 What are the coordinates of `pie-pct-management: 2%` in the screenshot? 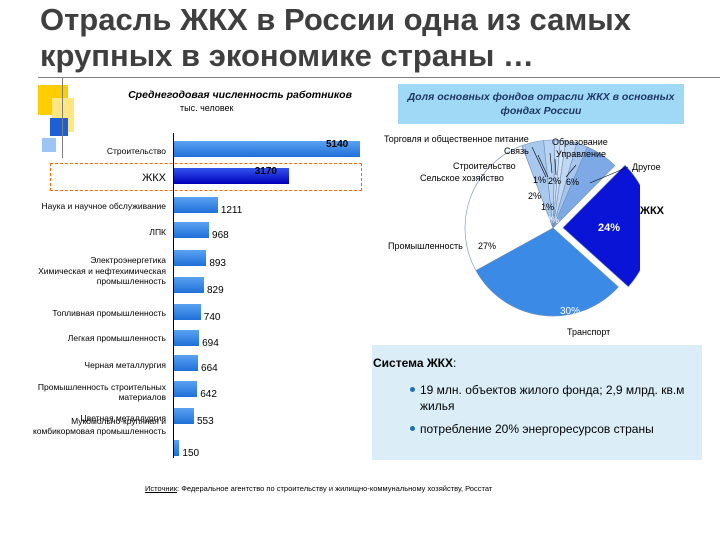 It's located at (553, 220).